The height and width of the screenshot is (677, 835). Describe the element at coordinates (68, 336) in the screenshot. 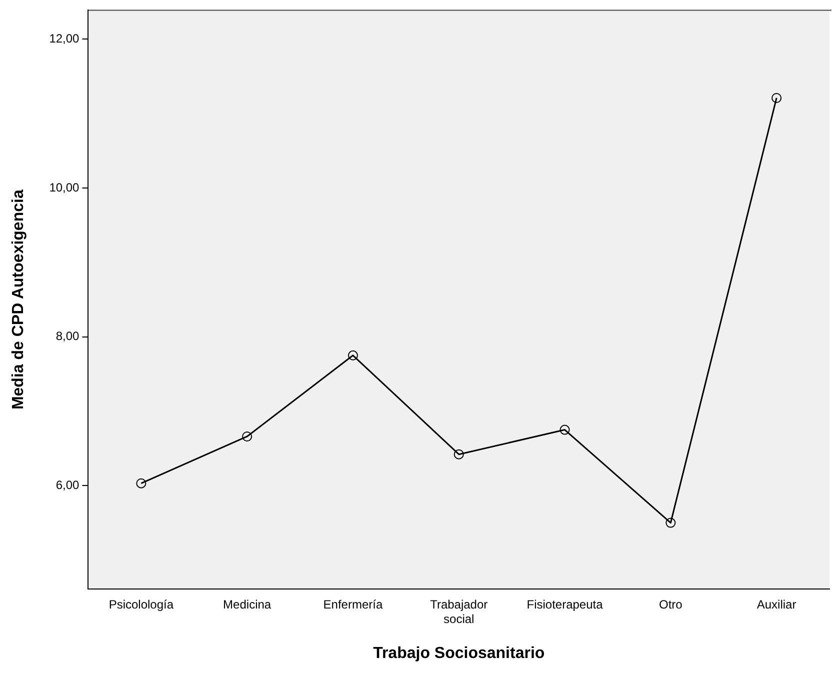

I see `y-tick-label: 8,00` at that location.